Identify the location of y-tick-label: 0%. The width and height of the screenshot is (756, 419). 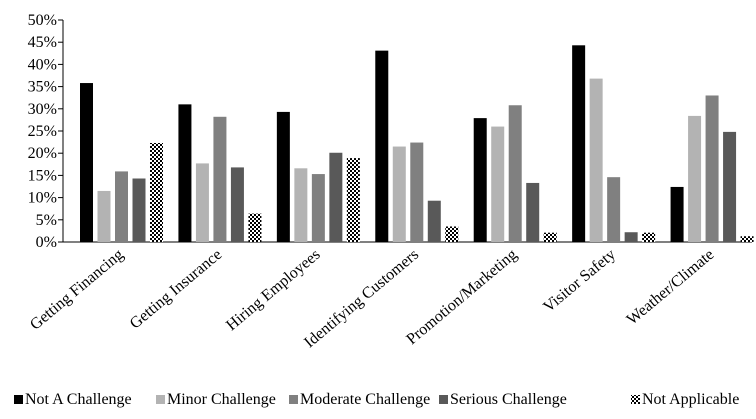
(46, 242).